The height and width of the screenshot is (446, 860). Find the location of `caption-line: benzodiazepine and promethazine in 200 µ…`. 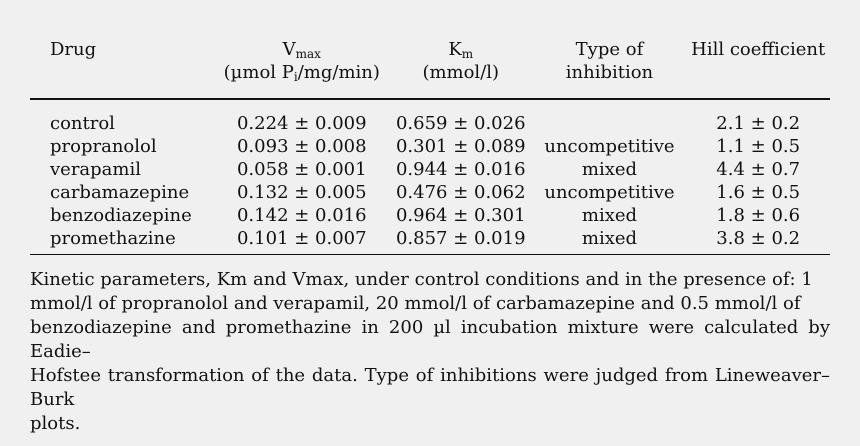

caption-line: benzodiazepine and promethazine in 200 µ… is located at coordinates (430, 339).